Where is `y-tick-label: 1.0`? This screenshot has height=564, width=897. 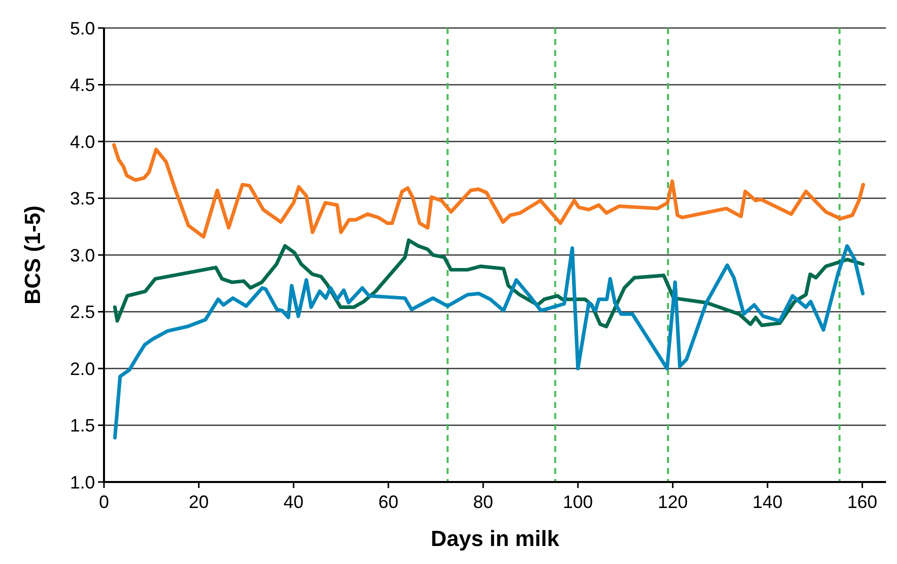 y-tick-label: 1.0 is located at coordinates (82, 482).